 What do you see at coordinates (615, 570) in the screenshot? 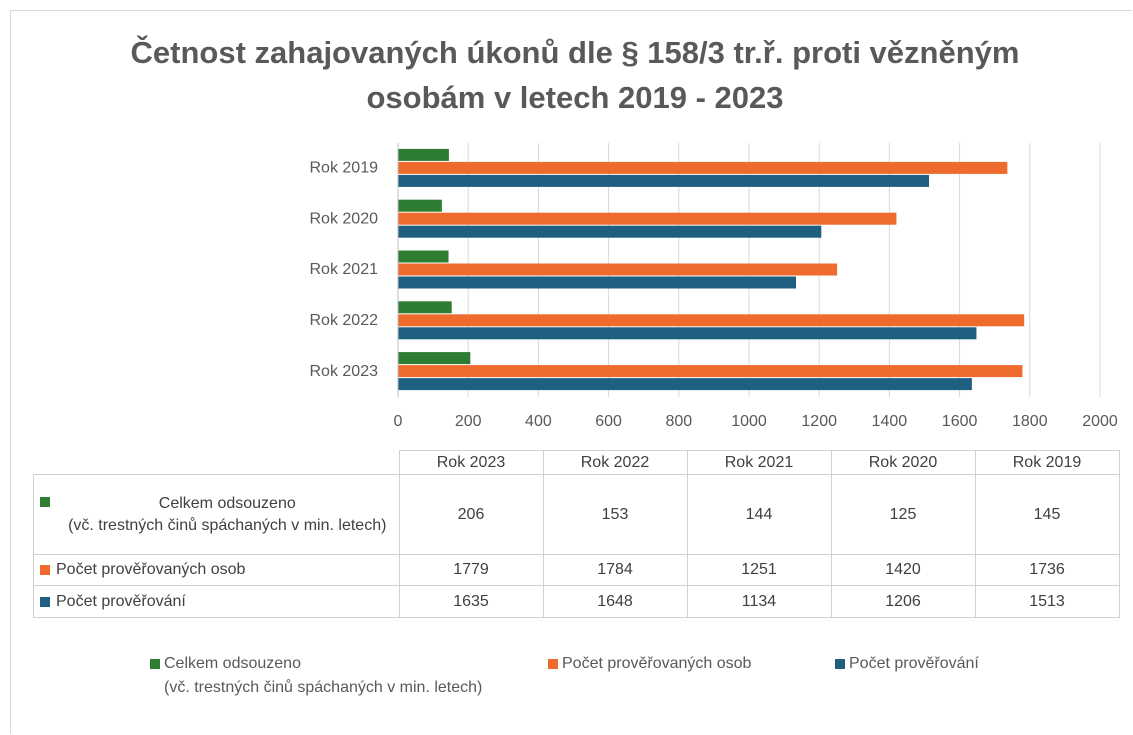
I see `table-value: 1784` at bounding box center [615, 570].